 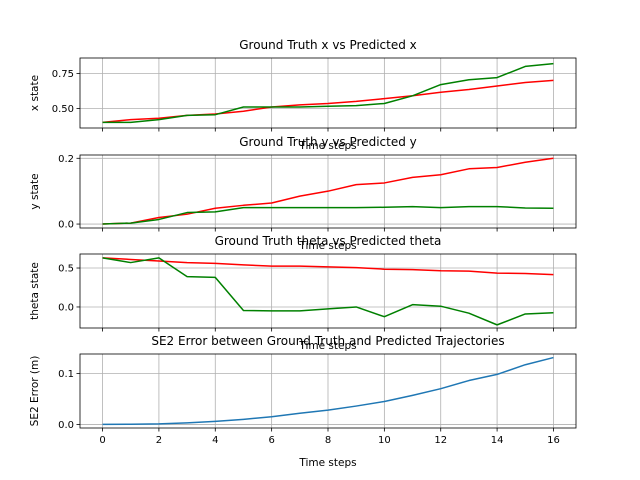 I want to click on x-tick-label: 16, so click(x=553, y=440).